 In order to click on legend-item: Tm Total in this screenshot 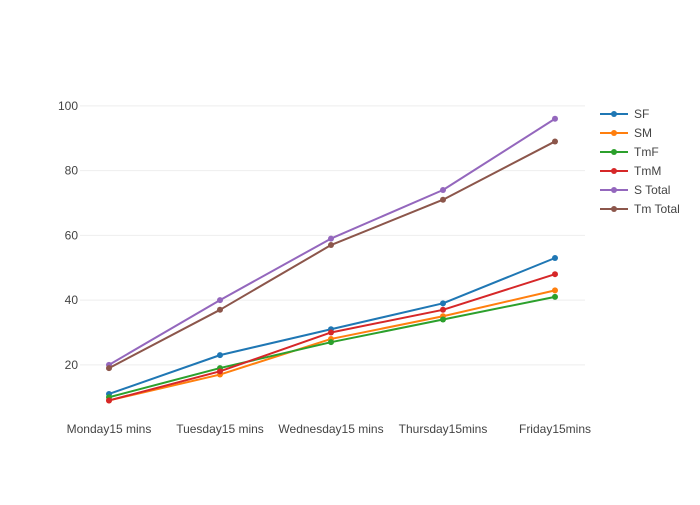, I will do `click(640, 209)`.